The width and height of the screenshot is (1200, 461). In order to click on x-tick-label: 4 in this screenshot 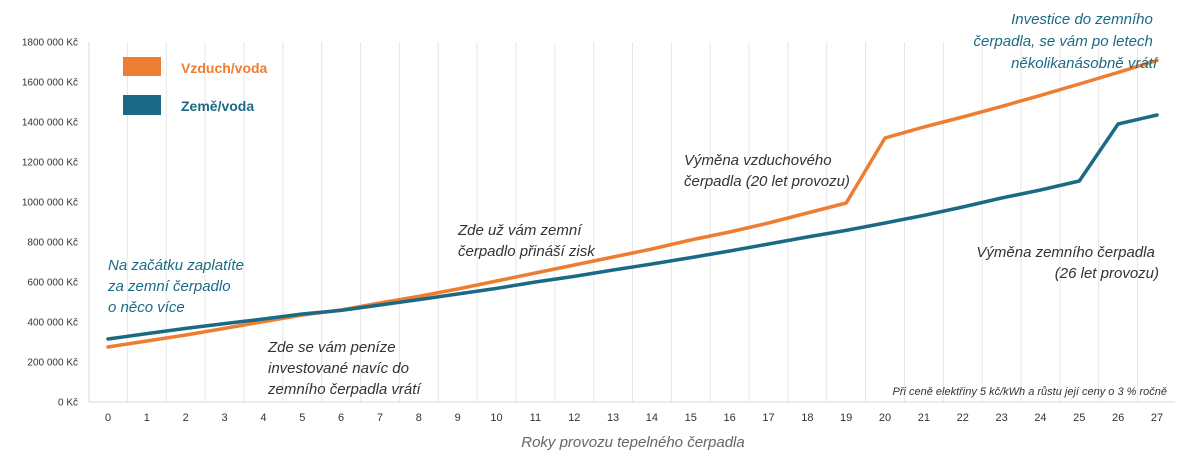, I will do `click(263, 418)`.